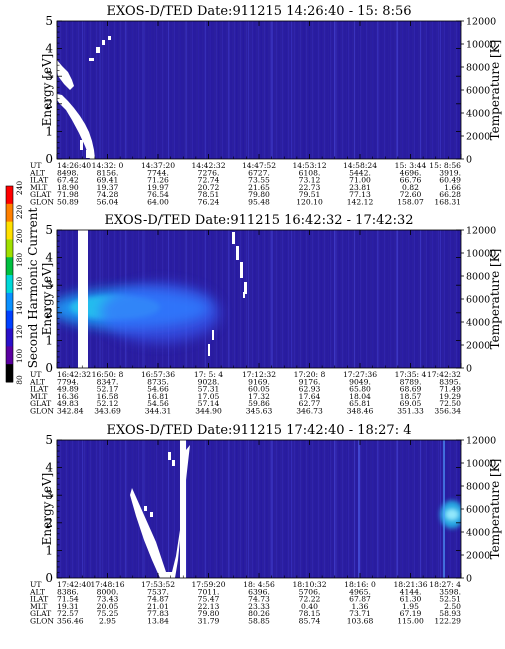 The image size is (505, 649). I want to click on info-table-cell: 66.28, so click(450, 194).